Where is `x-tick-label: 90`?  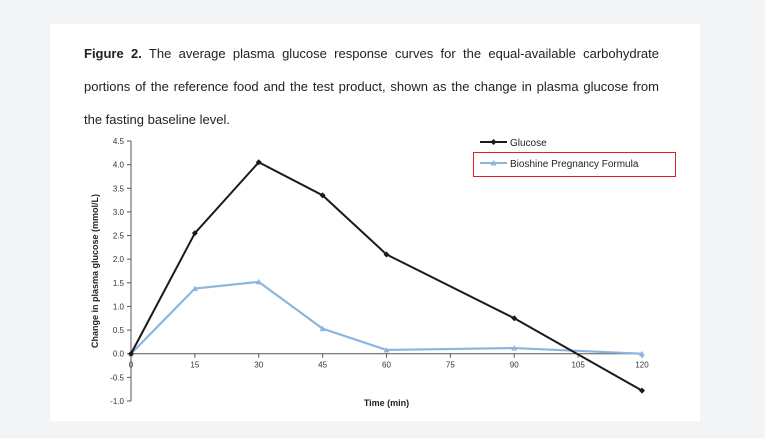 x-tick-label: 90 is located at coordinates (514, 365).